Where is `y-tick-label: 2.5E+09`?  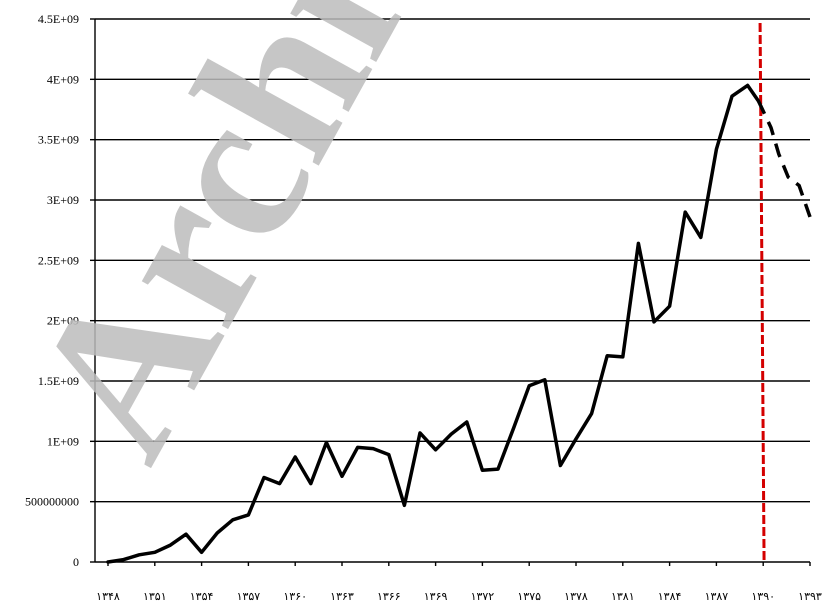 y-tick-label: 2.5E+09 is located at coordinates (58, 260).